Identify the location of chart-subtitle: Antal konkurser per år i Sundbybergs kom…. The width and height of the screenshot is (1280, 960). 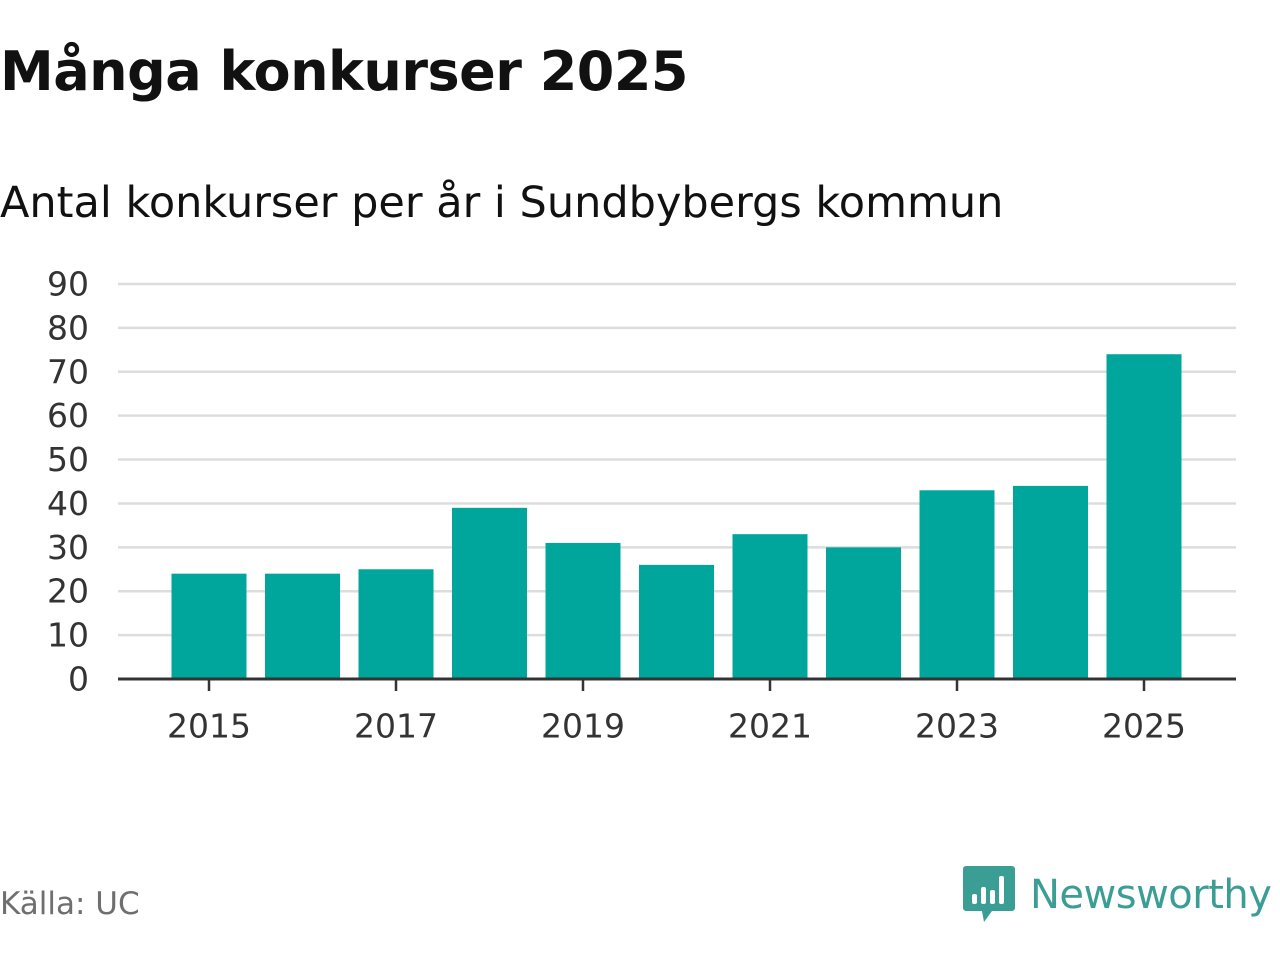
(502, 203).